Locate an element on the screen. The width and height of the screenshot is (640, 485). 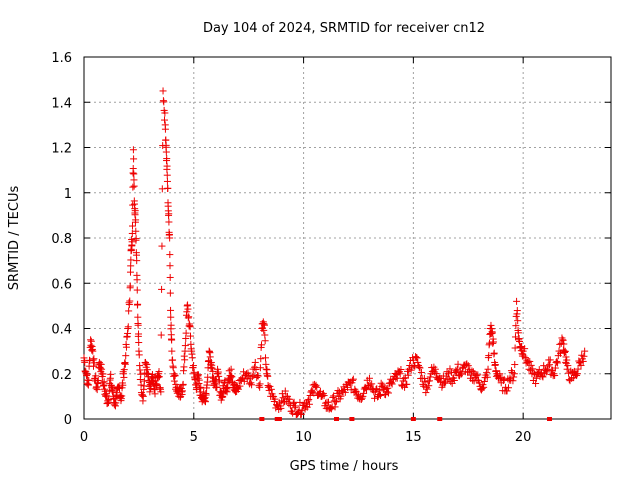
y-tick-label: 1.6 is located at coordinates (61, 58).